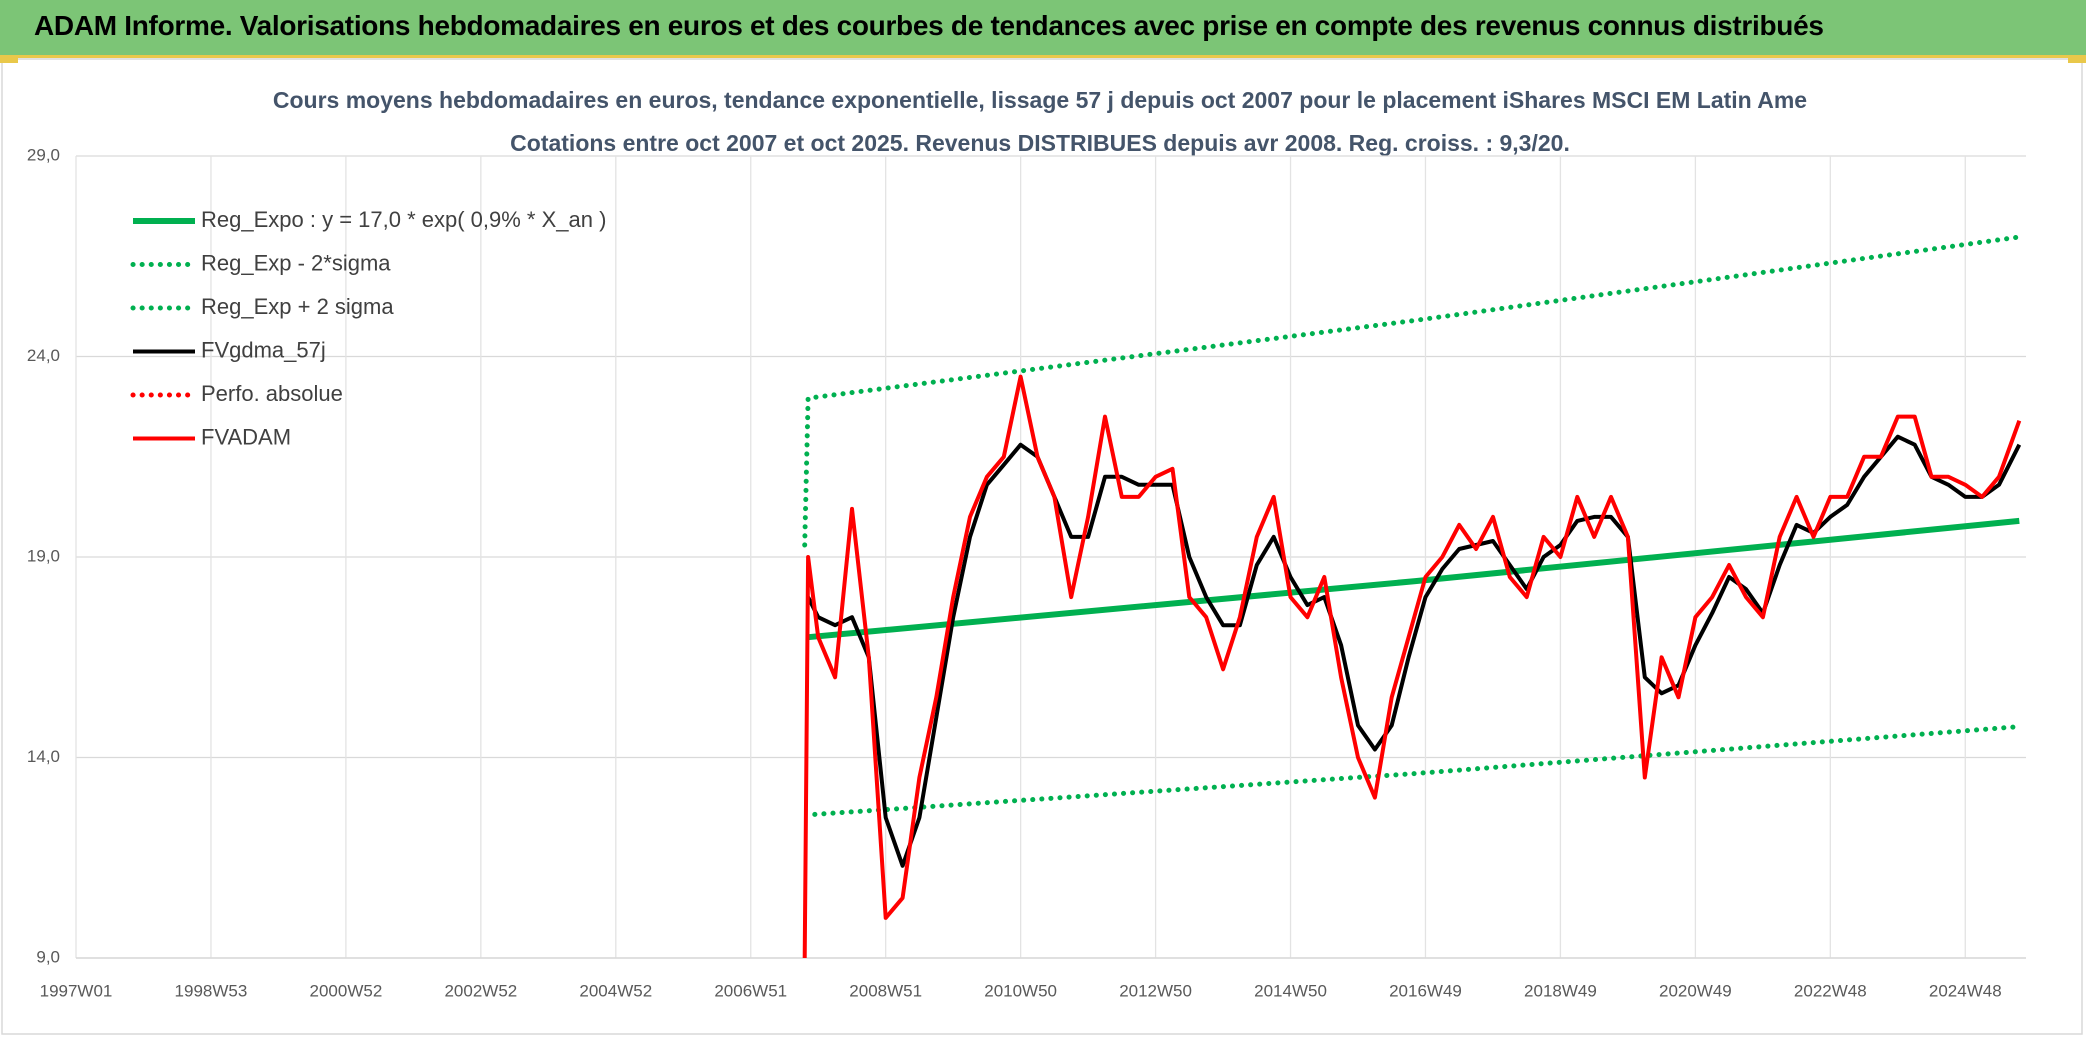 This screenshot has width=2086, height=1037. I want to click on x-tick-label: 2010W50, so click(1020, 990).